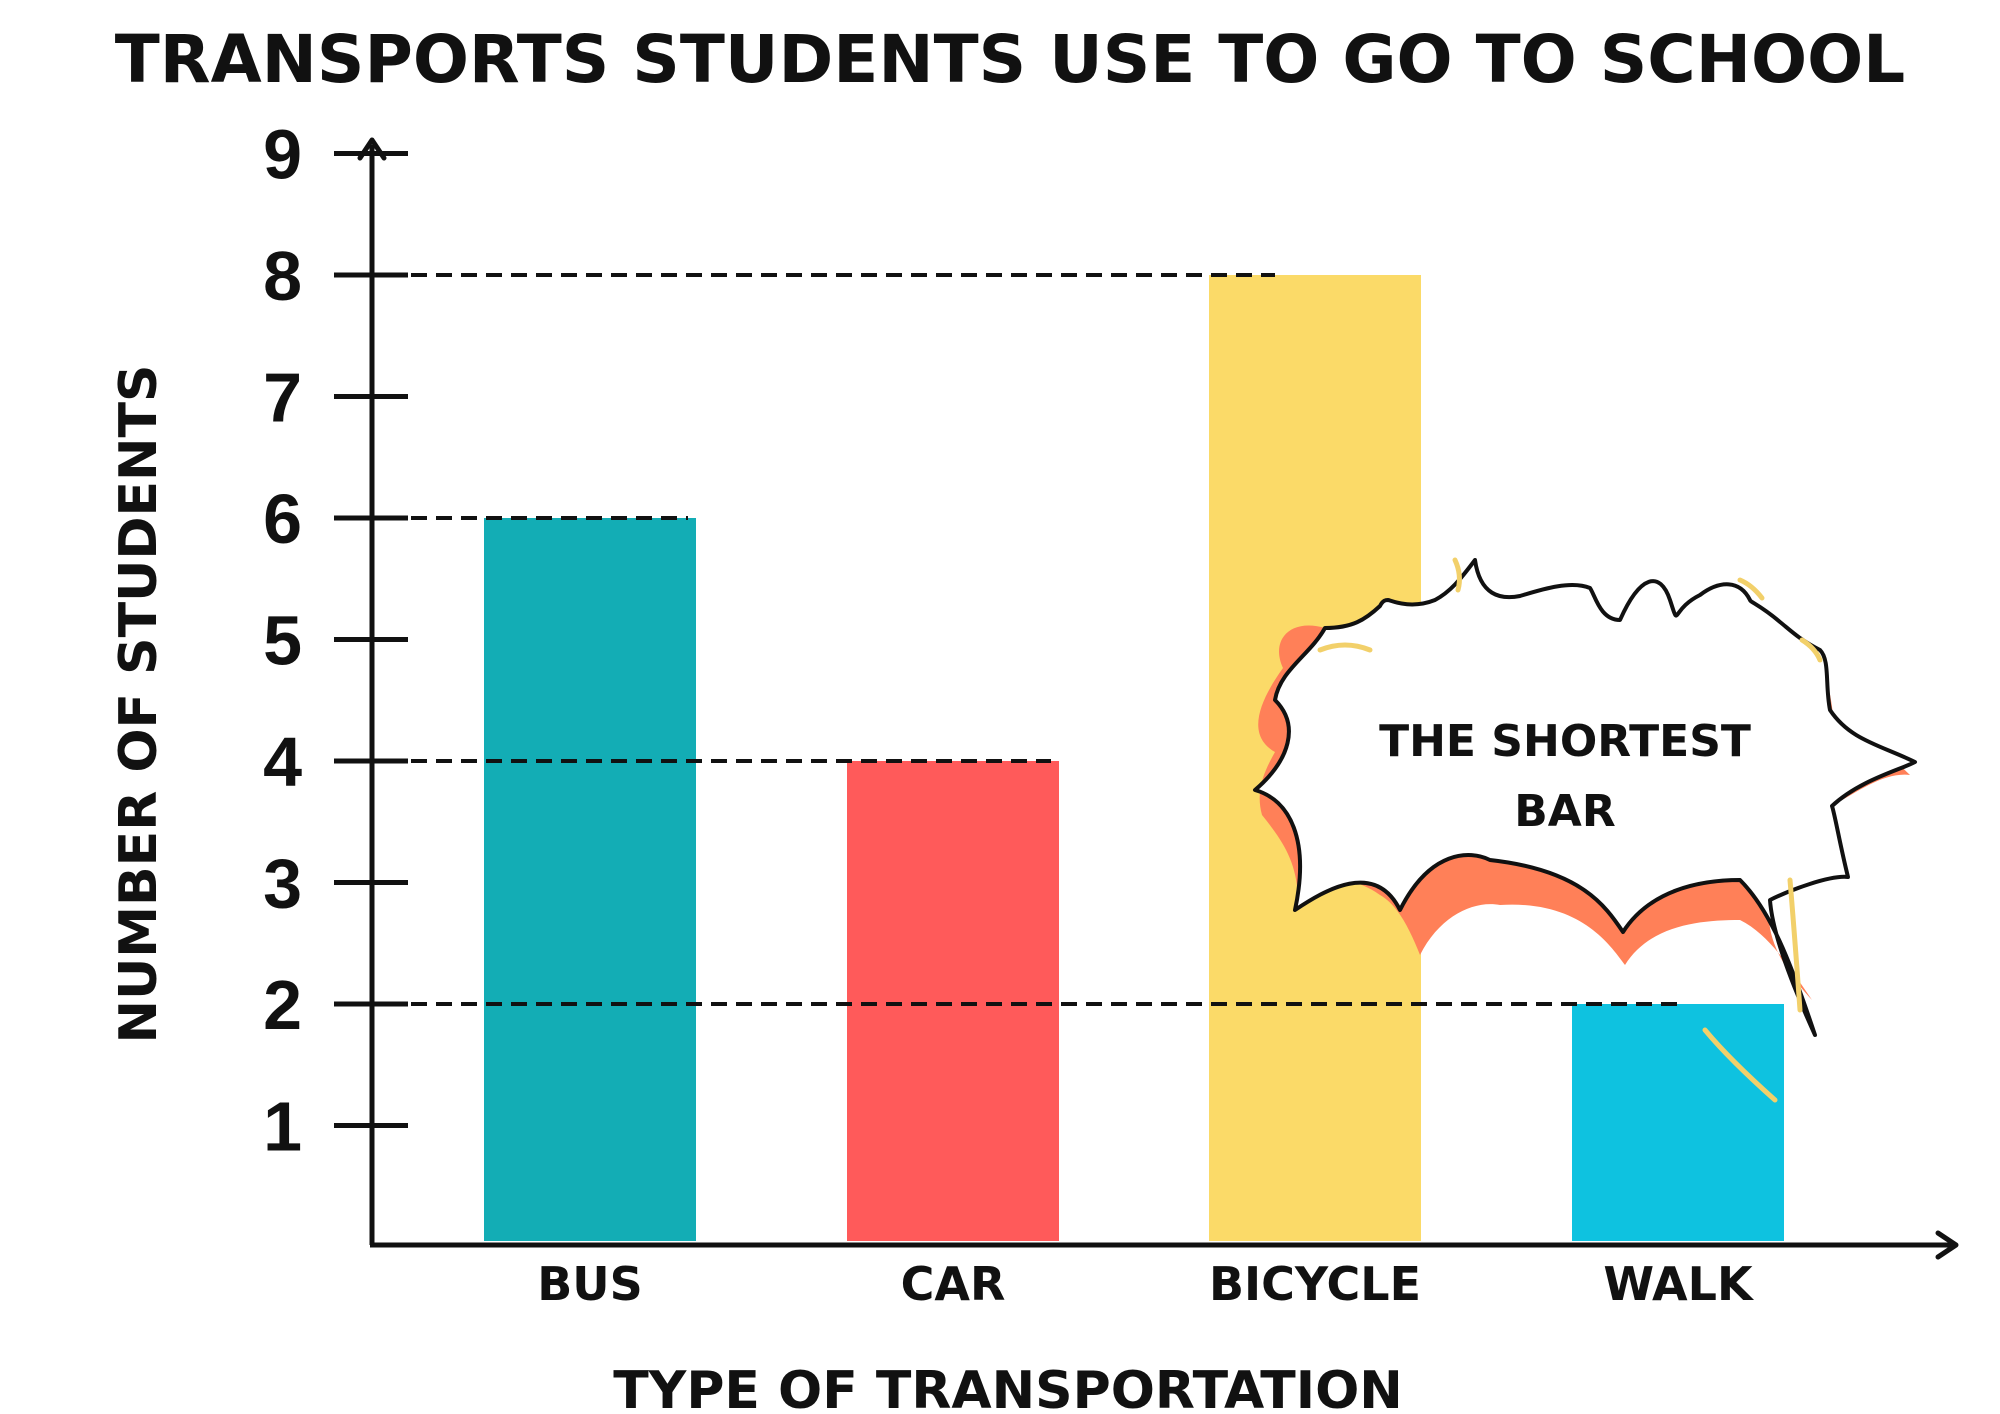 The image size is (2000, 1414). What do you see at coordinates (282, 884) in the screenshot?
I see `y-tick-label-3: 3` at bounding box center [282, 884].